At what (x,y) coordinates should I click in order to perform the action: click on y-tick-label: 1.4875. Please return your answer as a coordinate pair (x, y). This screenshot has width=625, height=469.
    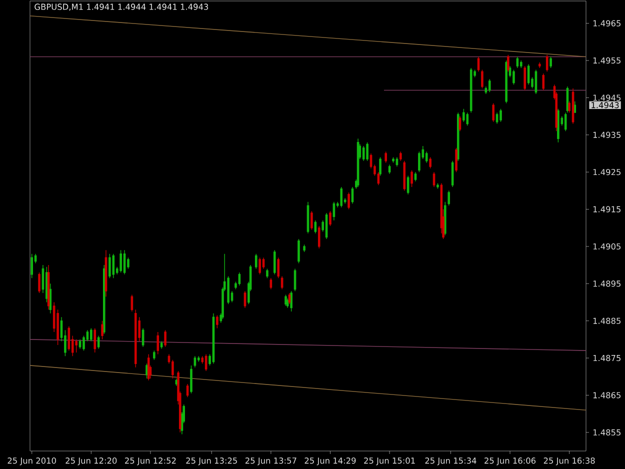
    Looking at the image, I should click on (606, 358).